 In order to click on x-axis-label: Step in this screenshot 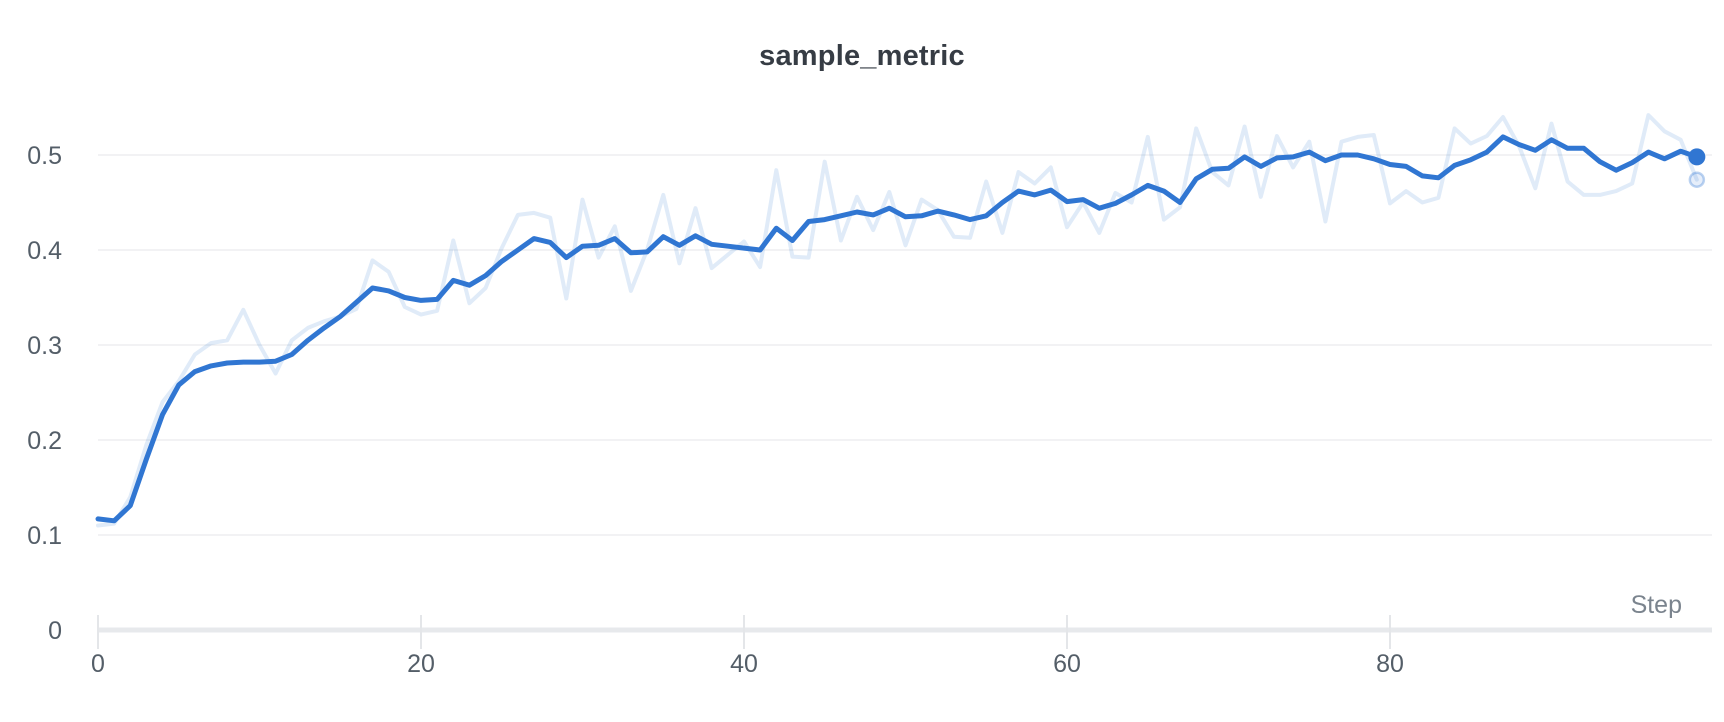, I will do `click(1656, 605)`.